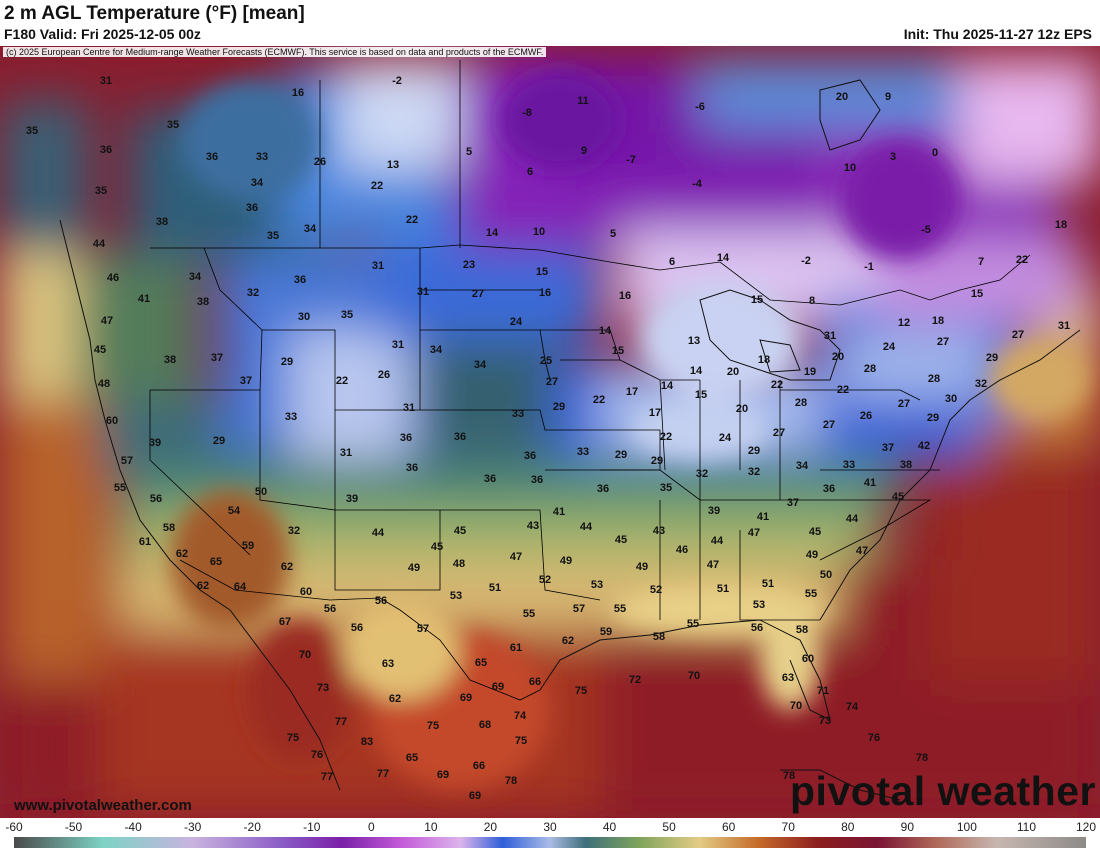 This screenshot has width=1100, height=850. What do you see at coordinates (583, 101) in the screenshot?
I see `temperature-label: 11` at bounding box center [583, 101].